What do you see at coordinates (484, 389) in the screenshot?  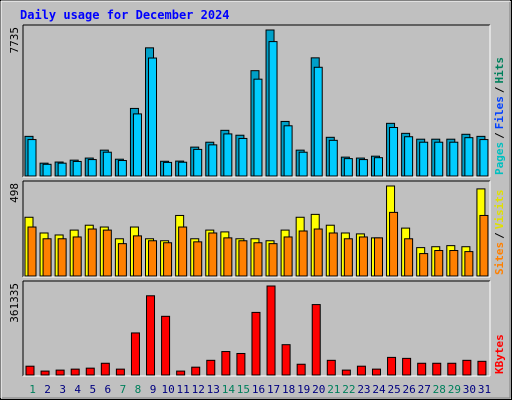 I see `x-tick-label: 31` at bounding box center [484, 389].